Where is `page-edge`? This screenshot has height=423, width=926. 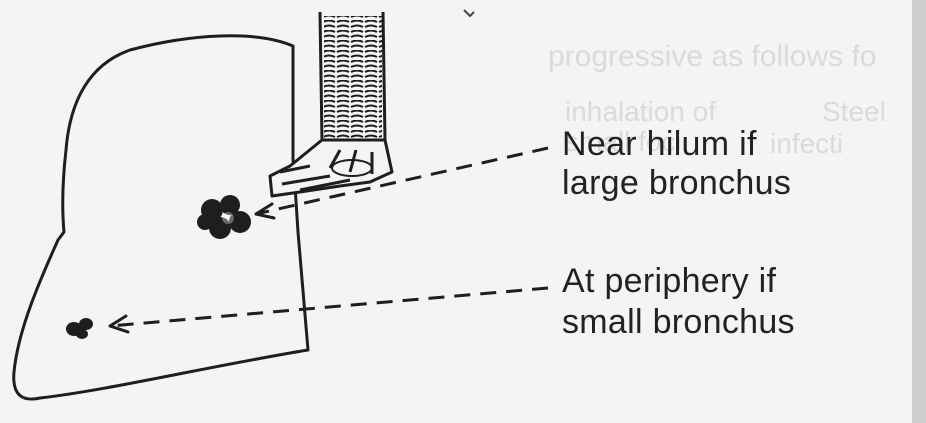 page-edge is located at coordinates (919, 211).